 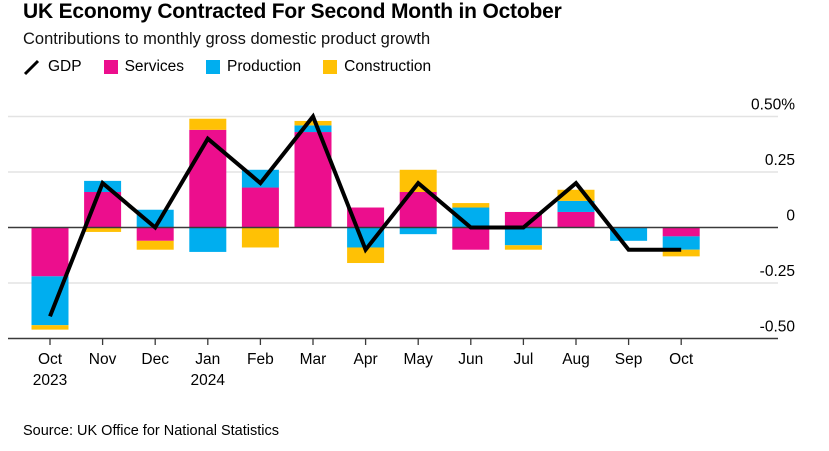 I want to click on x-axis-label: Mar, so click(x=313, y=359).